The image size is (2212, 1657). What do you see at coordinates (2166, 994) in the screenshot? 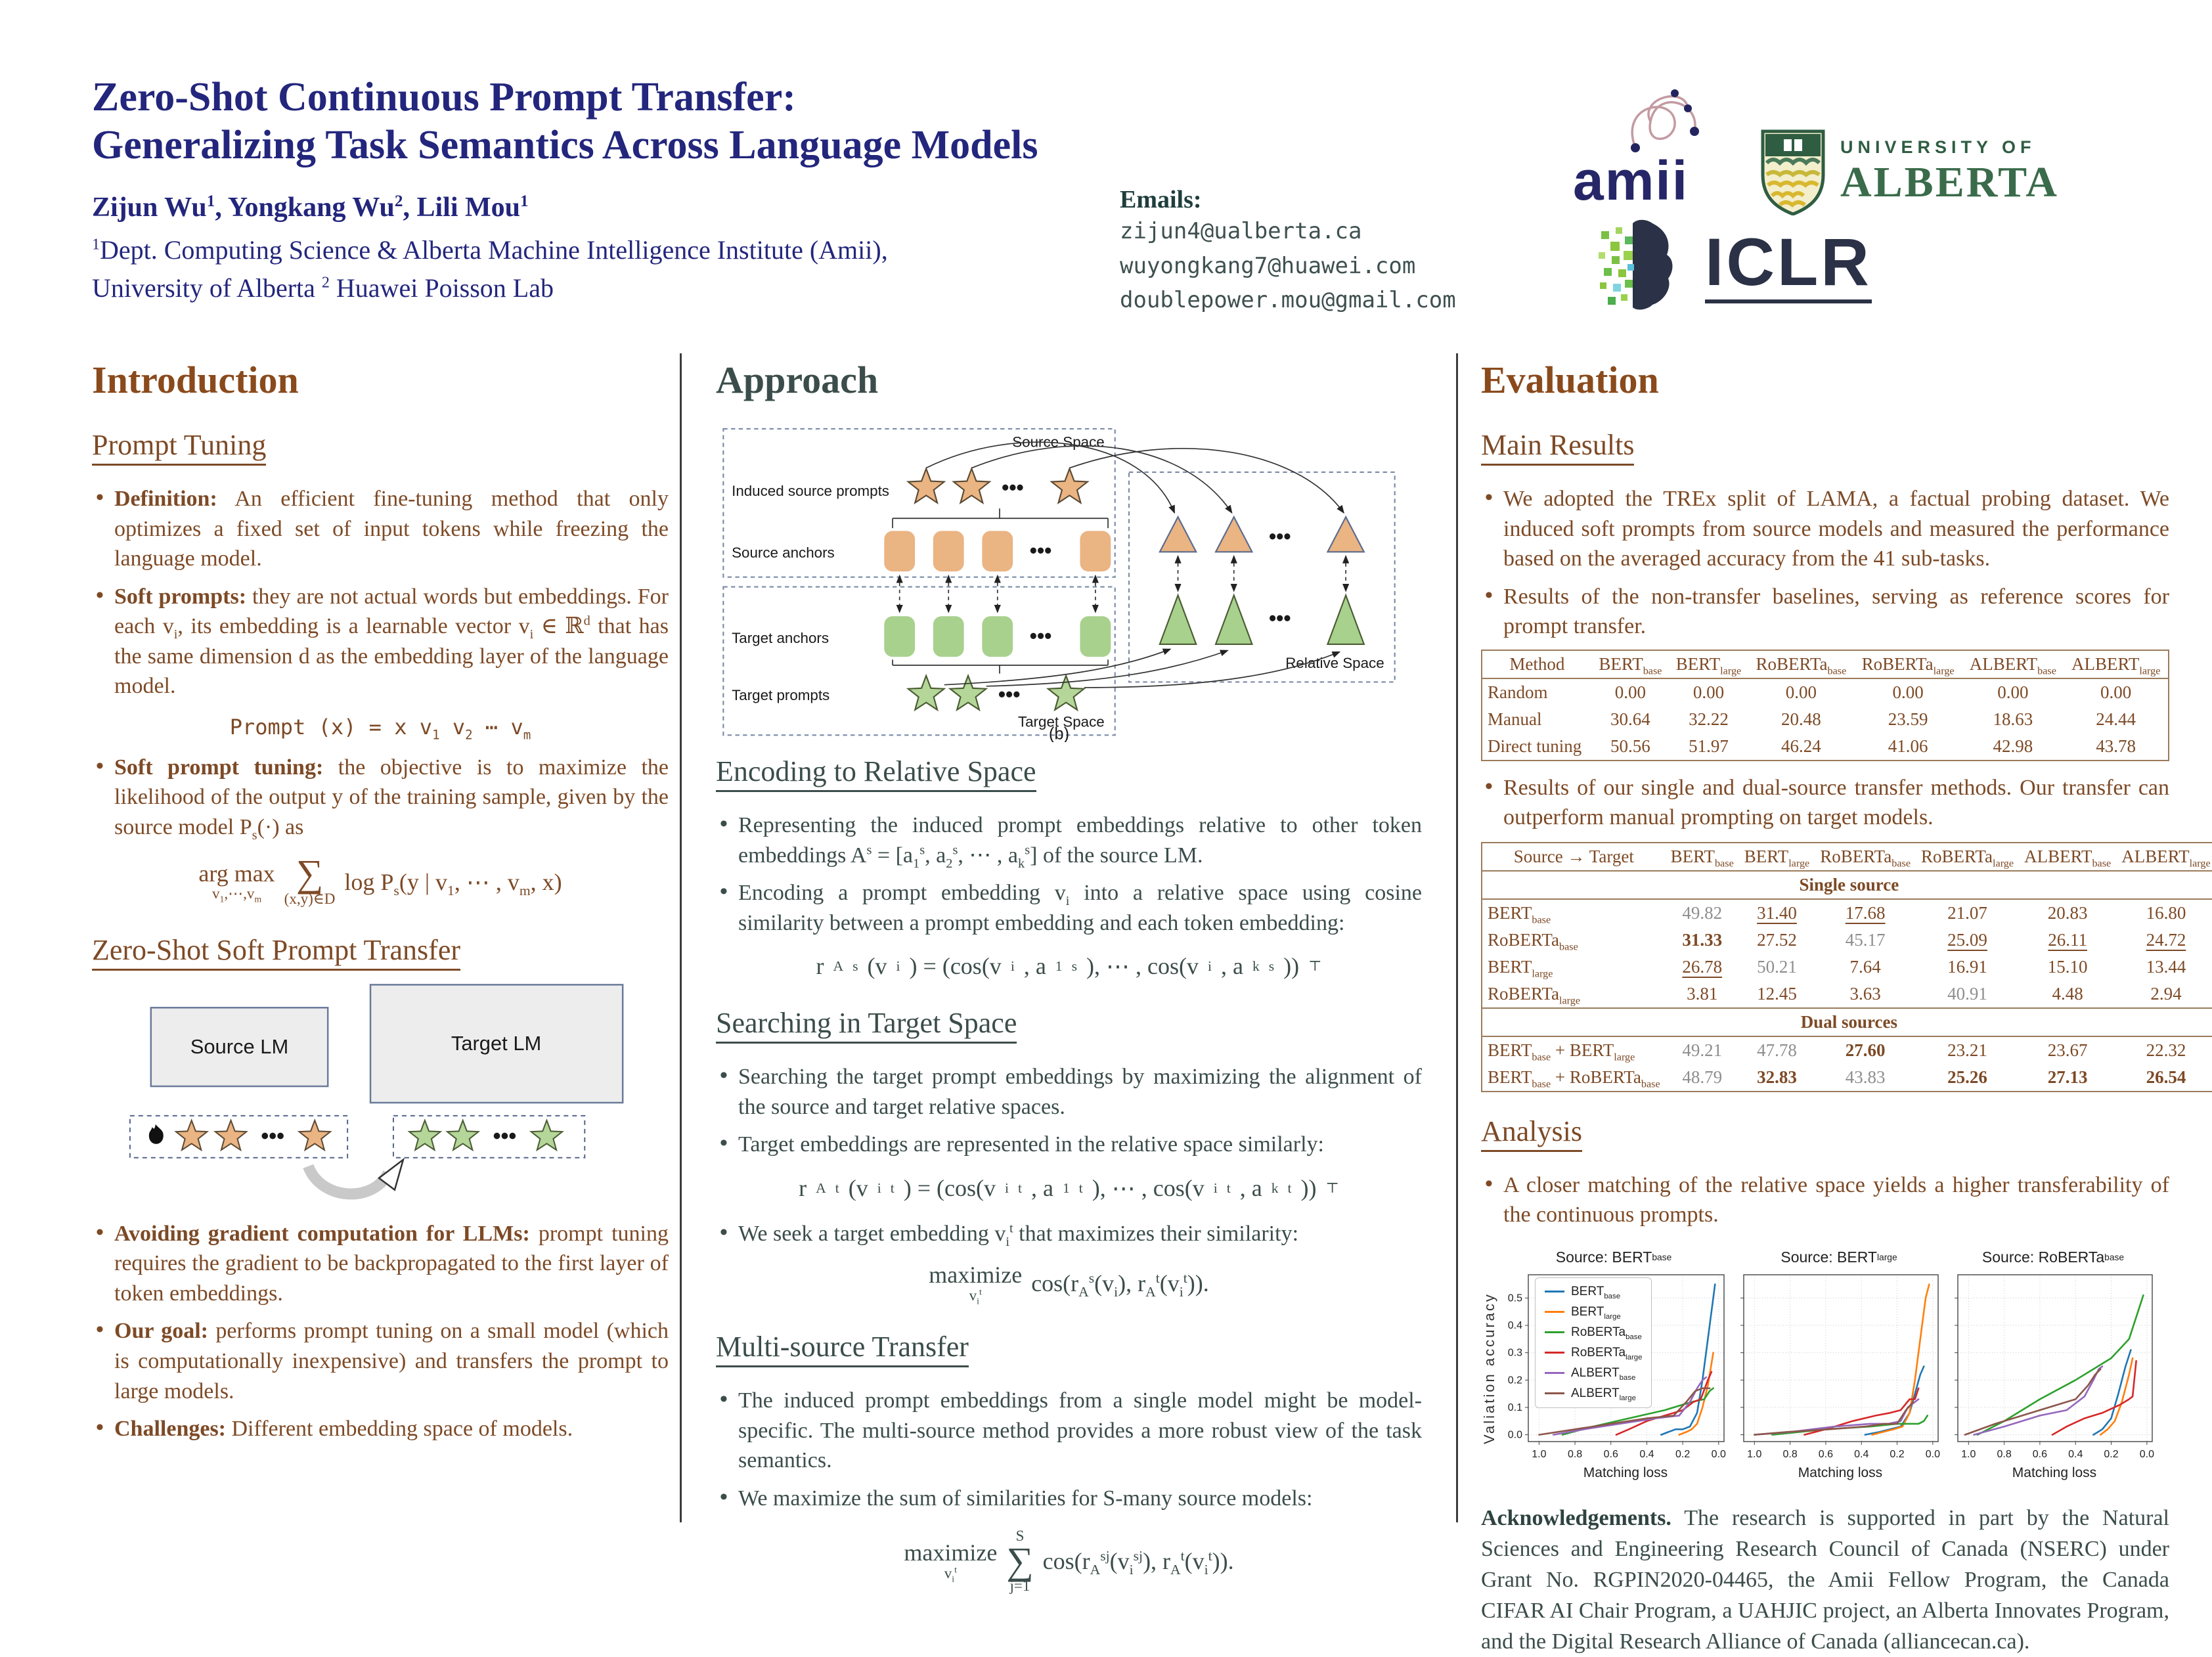
I see `table-cell: 2.94` at bounding box center [2166, 994].